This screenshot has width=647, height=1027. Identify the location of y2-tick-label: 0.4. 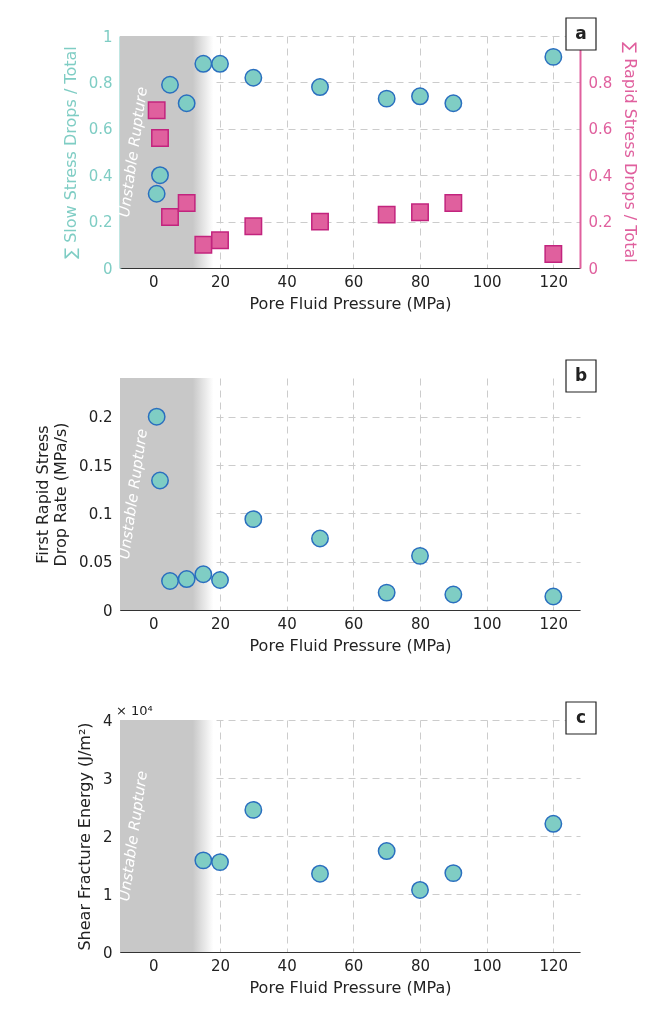
(600, 175).